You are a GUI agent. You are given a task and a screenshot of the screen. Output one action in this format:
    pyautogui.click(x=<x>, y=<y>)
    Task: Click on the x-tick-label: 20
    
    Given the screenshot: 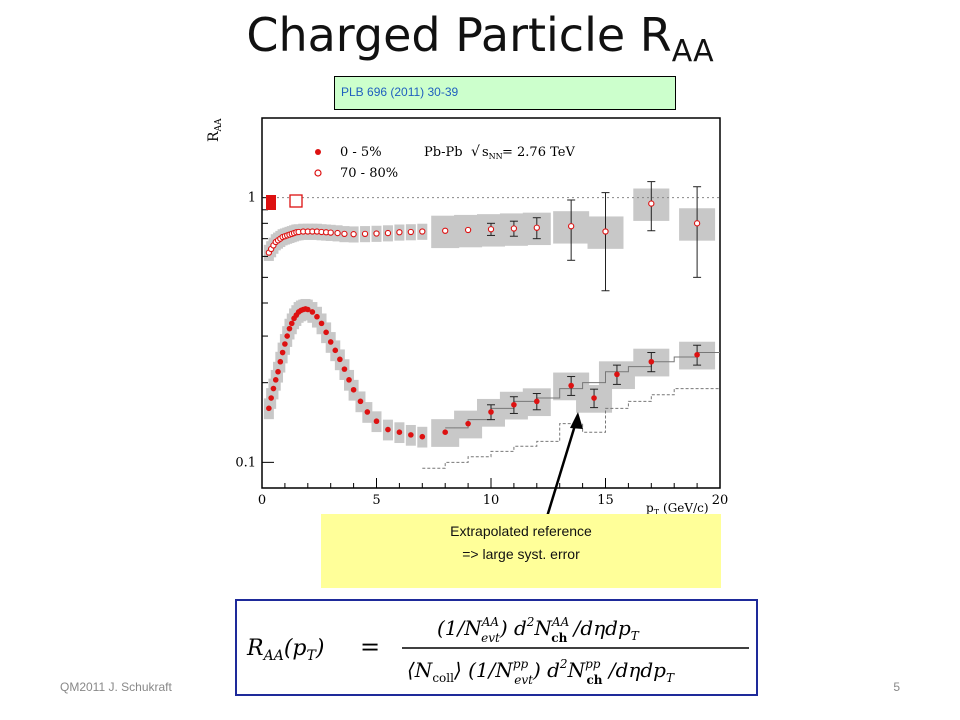 What is the action you would take?
    pyautogui.click(x=720, y=500)
    